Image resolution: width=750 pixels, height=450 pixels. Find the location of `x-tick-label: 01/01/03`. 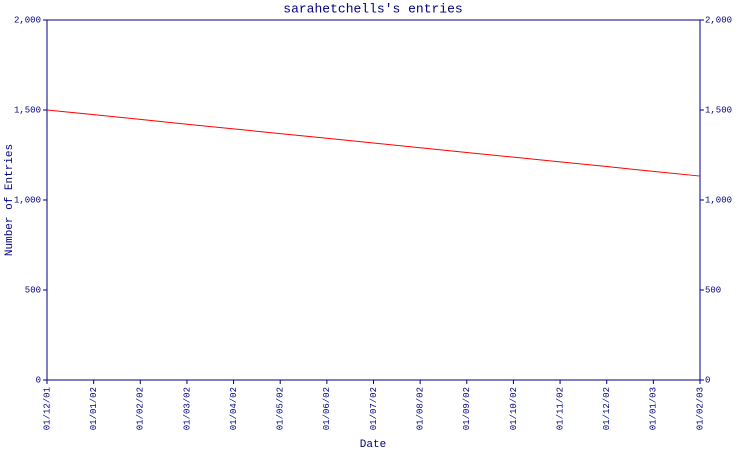

x-tick-label: 01/01/03 is located at coordinates (654, 408).